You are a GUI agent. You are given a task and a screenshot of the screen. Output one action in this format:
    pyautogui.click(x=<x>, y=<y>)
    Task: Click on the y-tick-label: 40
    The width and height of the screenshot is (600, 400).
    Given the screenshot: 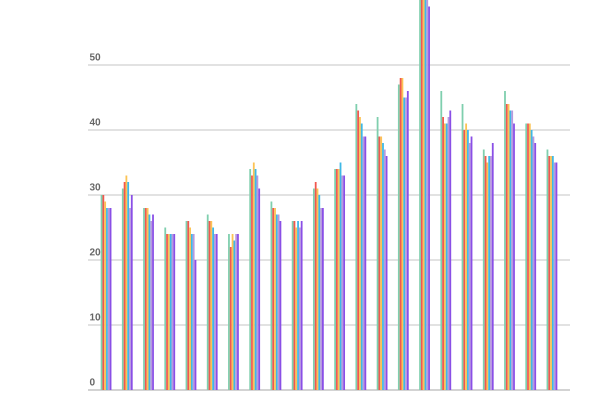 What is the action you would take?
    pyautogui.click(x=95, y=122)
    